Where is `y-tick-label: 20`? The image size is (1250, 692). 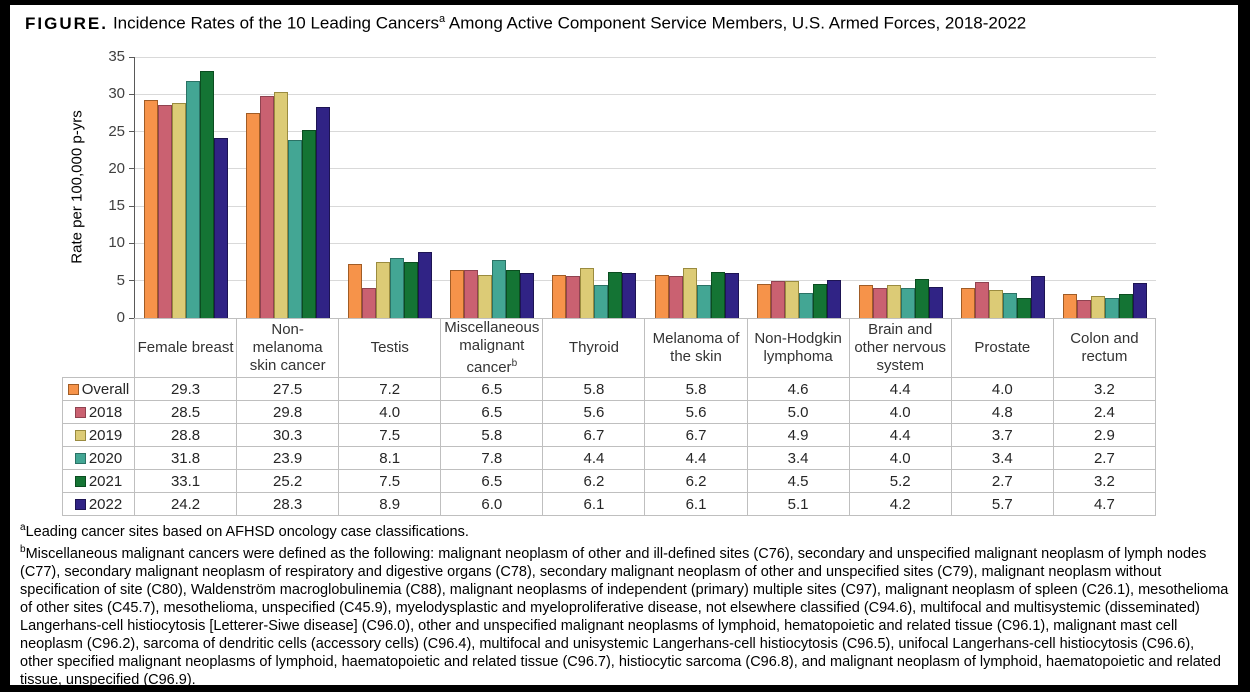
y-tick-label: 20 is located at coordinates (116, 168).